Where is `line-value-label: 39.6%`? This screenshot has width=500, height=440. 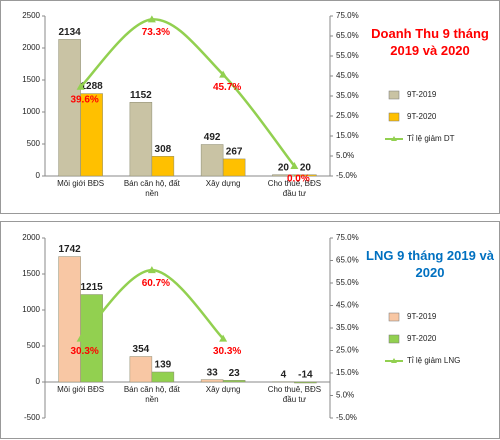 line-value-label: 39.6% is located at coordinates (84, 99).